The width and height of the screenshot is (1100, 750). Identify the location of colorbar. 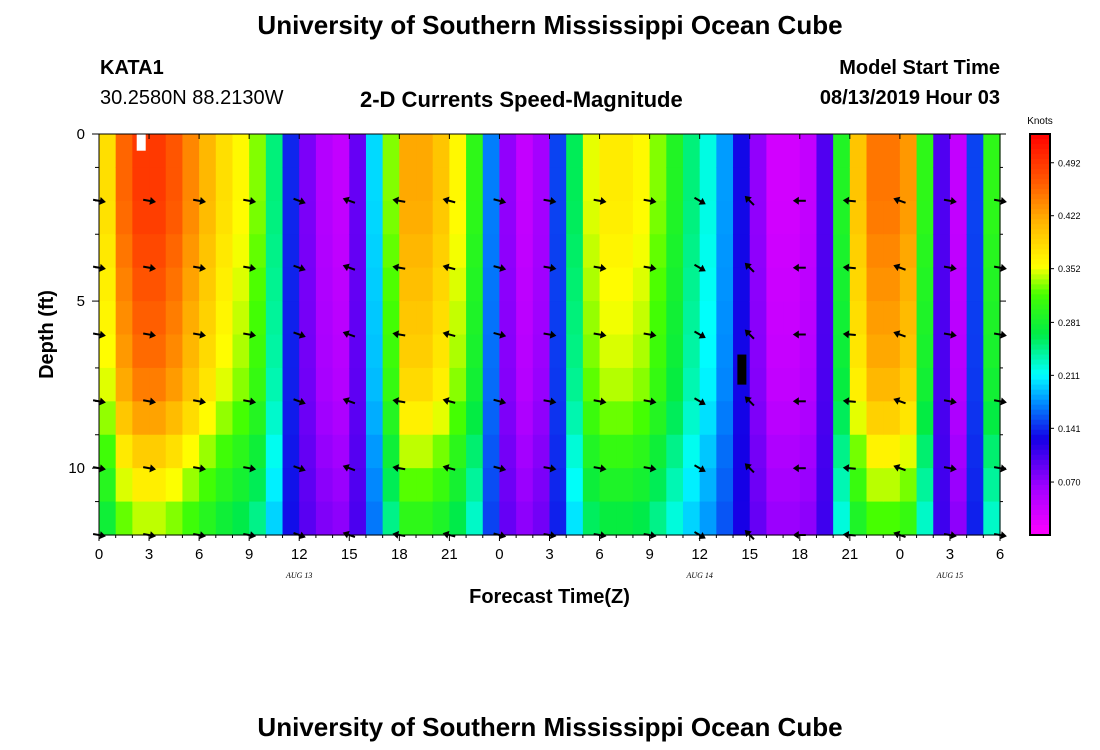
(1040, 335).